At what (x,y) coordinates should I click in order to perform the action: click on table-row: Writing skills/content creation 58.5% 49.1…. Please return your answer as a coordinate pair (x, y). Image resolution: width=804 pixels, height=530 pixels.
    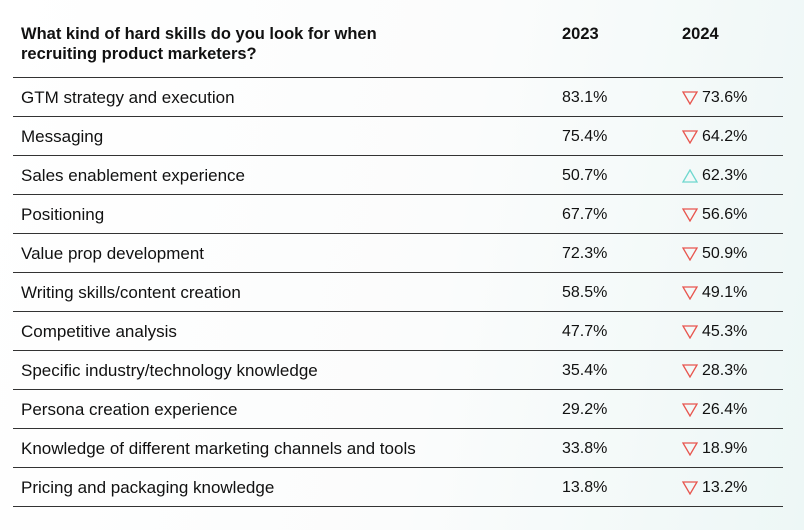
    Looking at the image, I should click on (398, 292).